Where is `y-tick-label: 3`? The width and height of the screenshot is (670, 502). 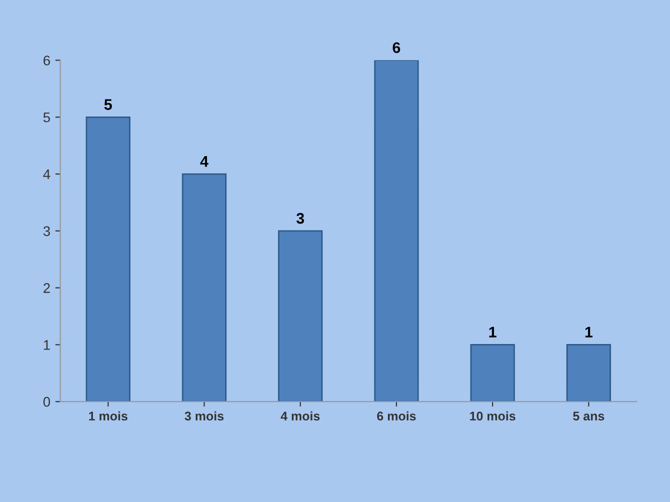
y-tick-label: 3 is located at coordinates (46, 231).